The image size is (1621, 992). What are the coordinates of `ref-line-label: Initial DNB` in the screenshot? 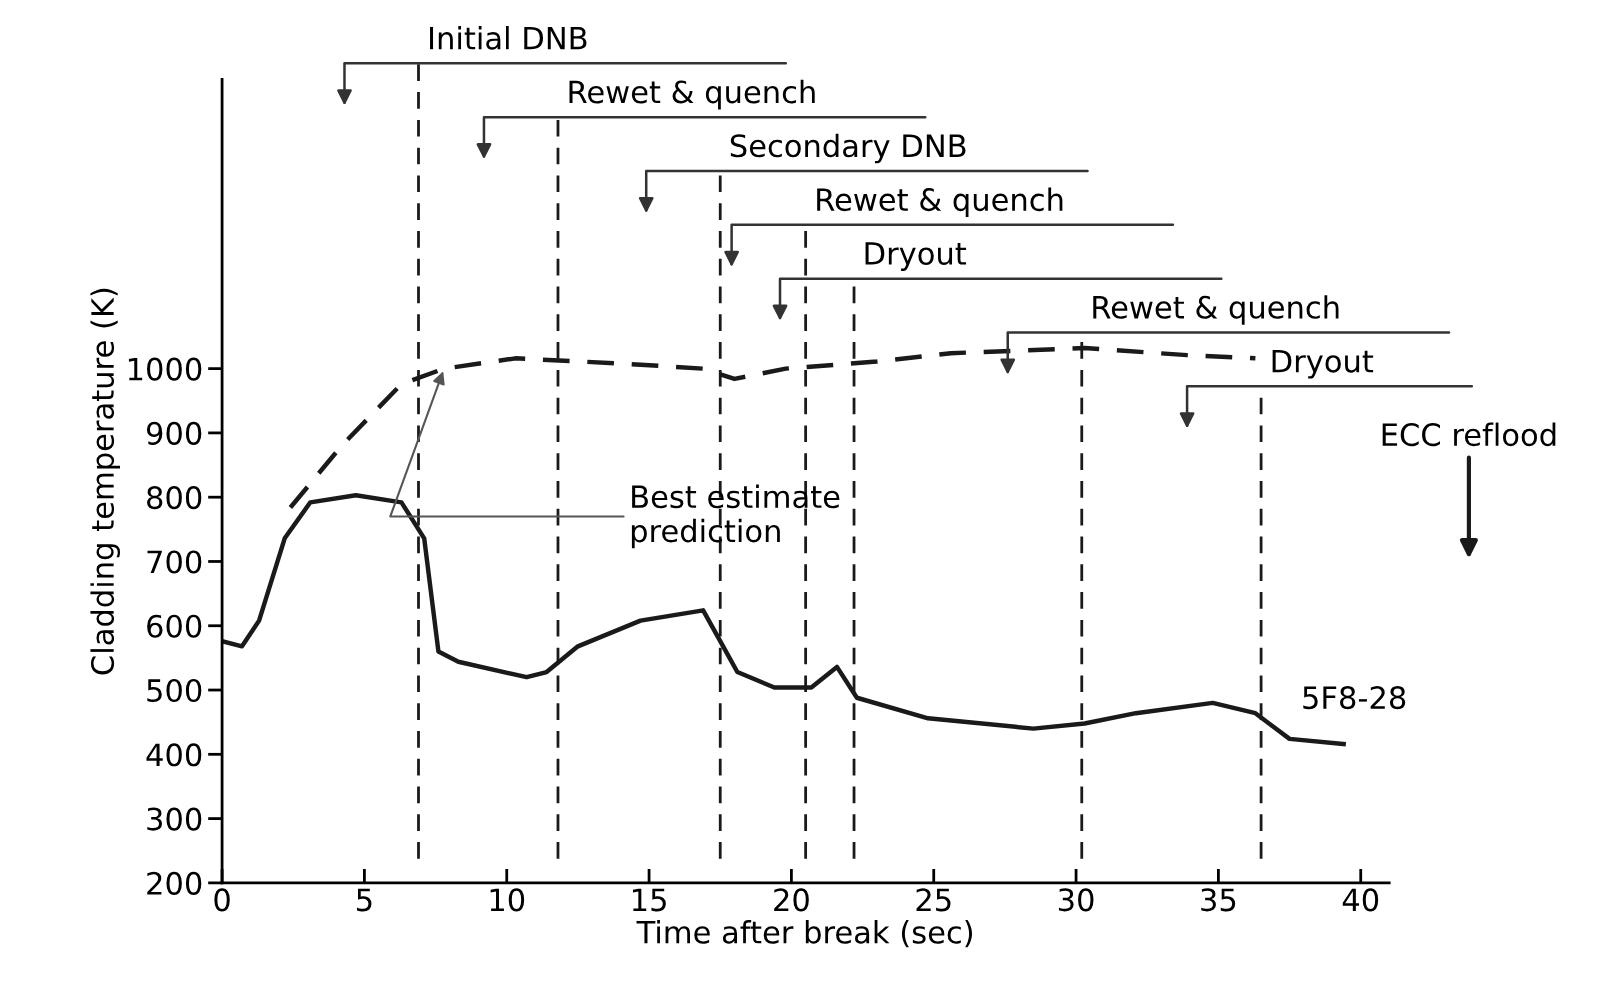 It's located at (508, 38).